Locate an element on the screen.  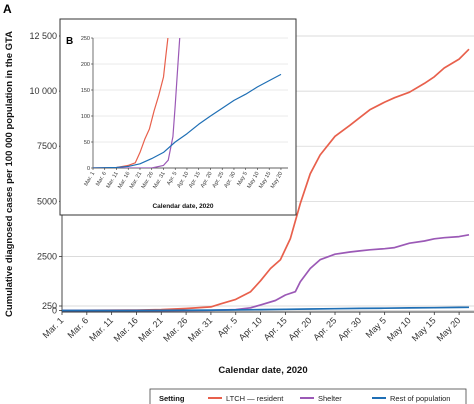
y-tick-label-a: 10 000 is located at coordinates (43, 91).